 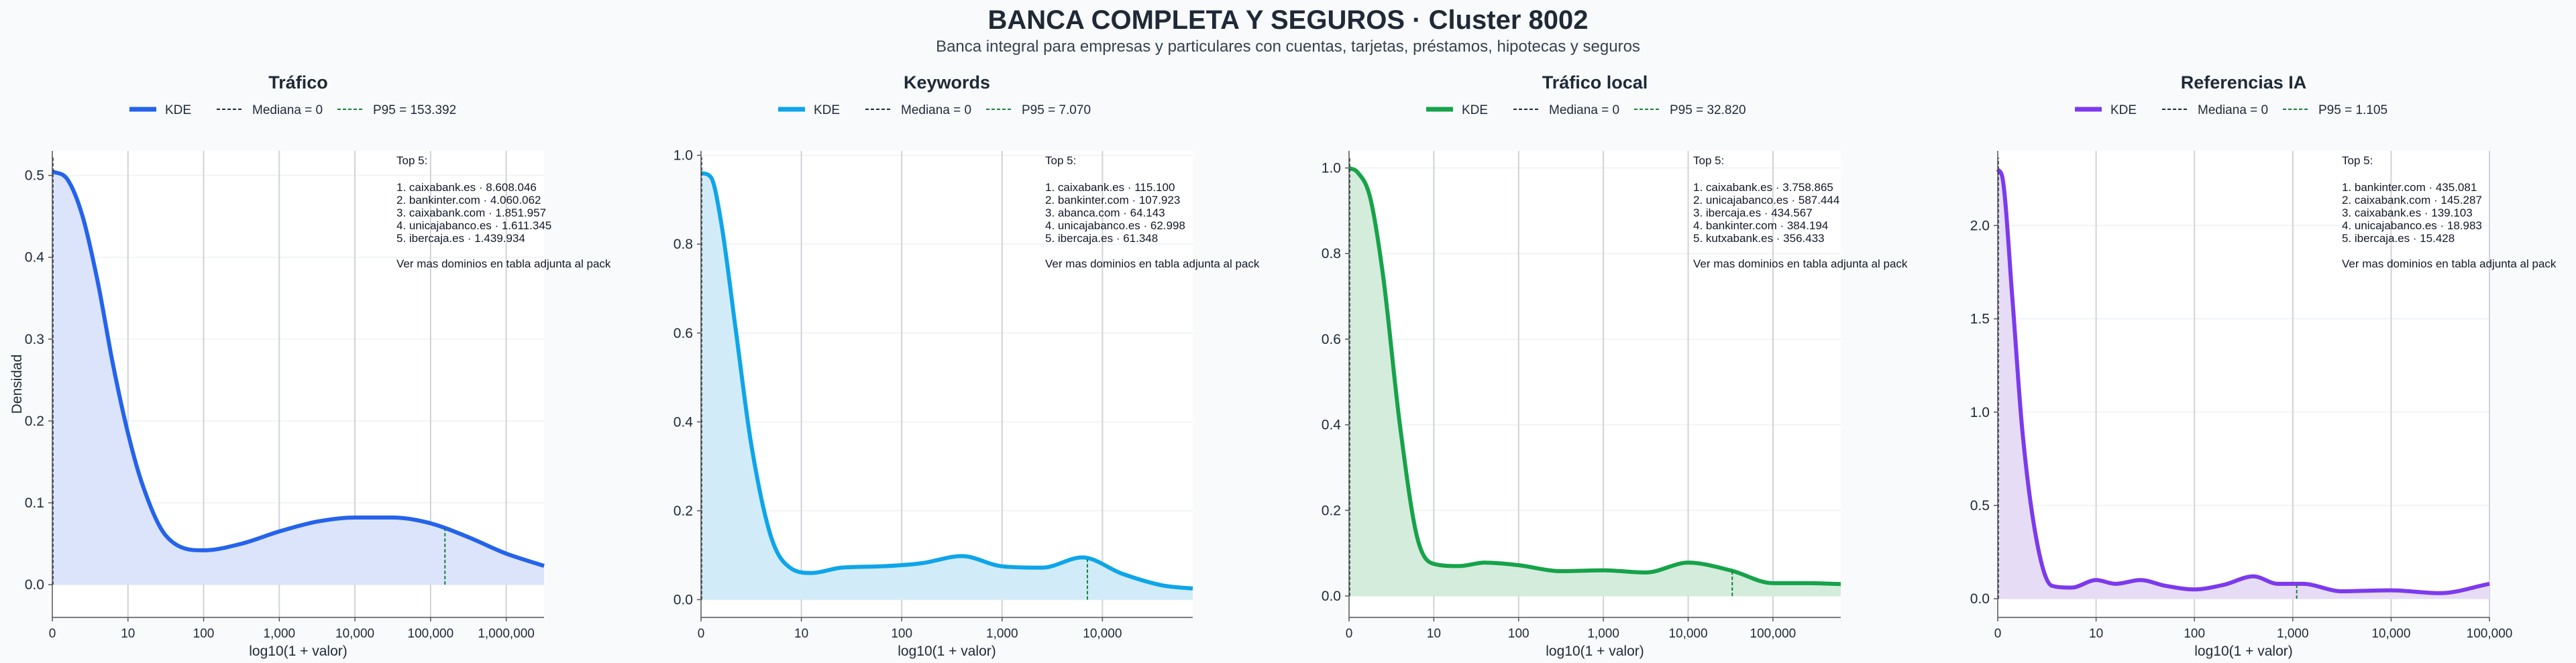 I want to click on y-axis-label: Densidad, so click(x=17, y=384).